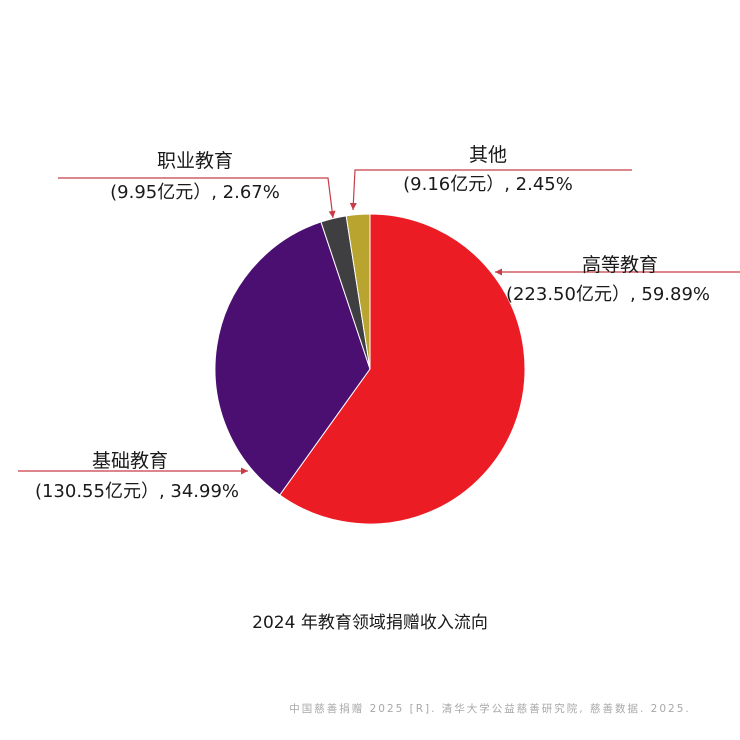  Describe the element at coordinates (195, 192) in the screenshot. I see `slice-label-value-2: (9.95亿元）, 2.67%` at that location.